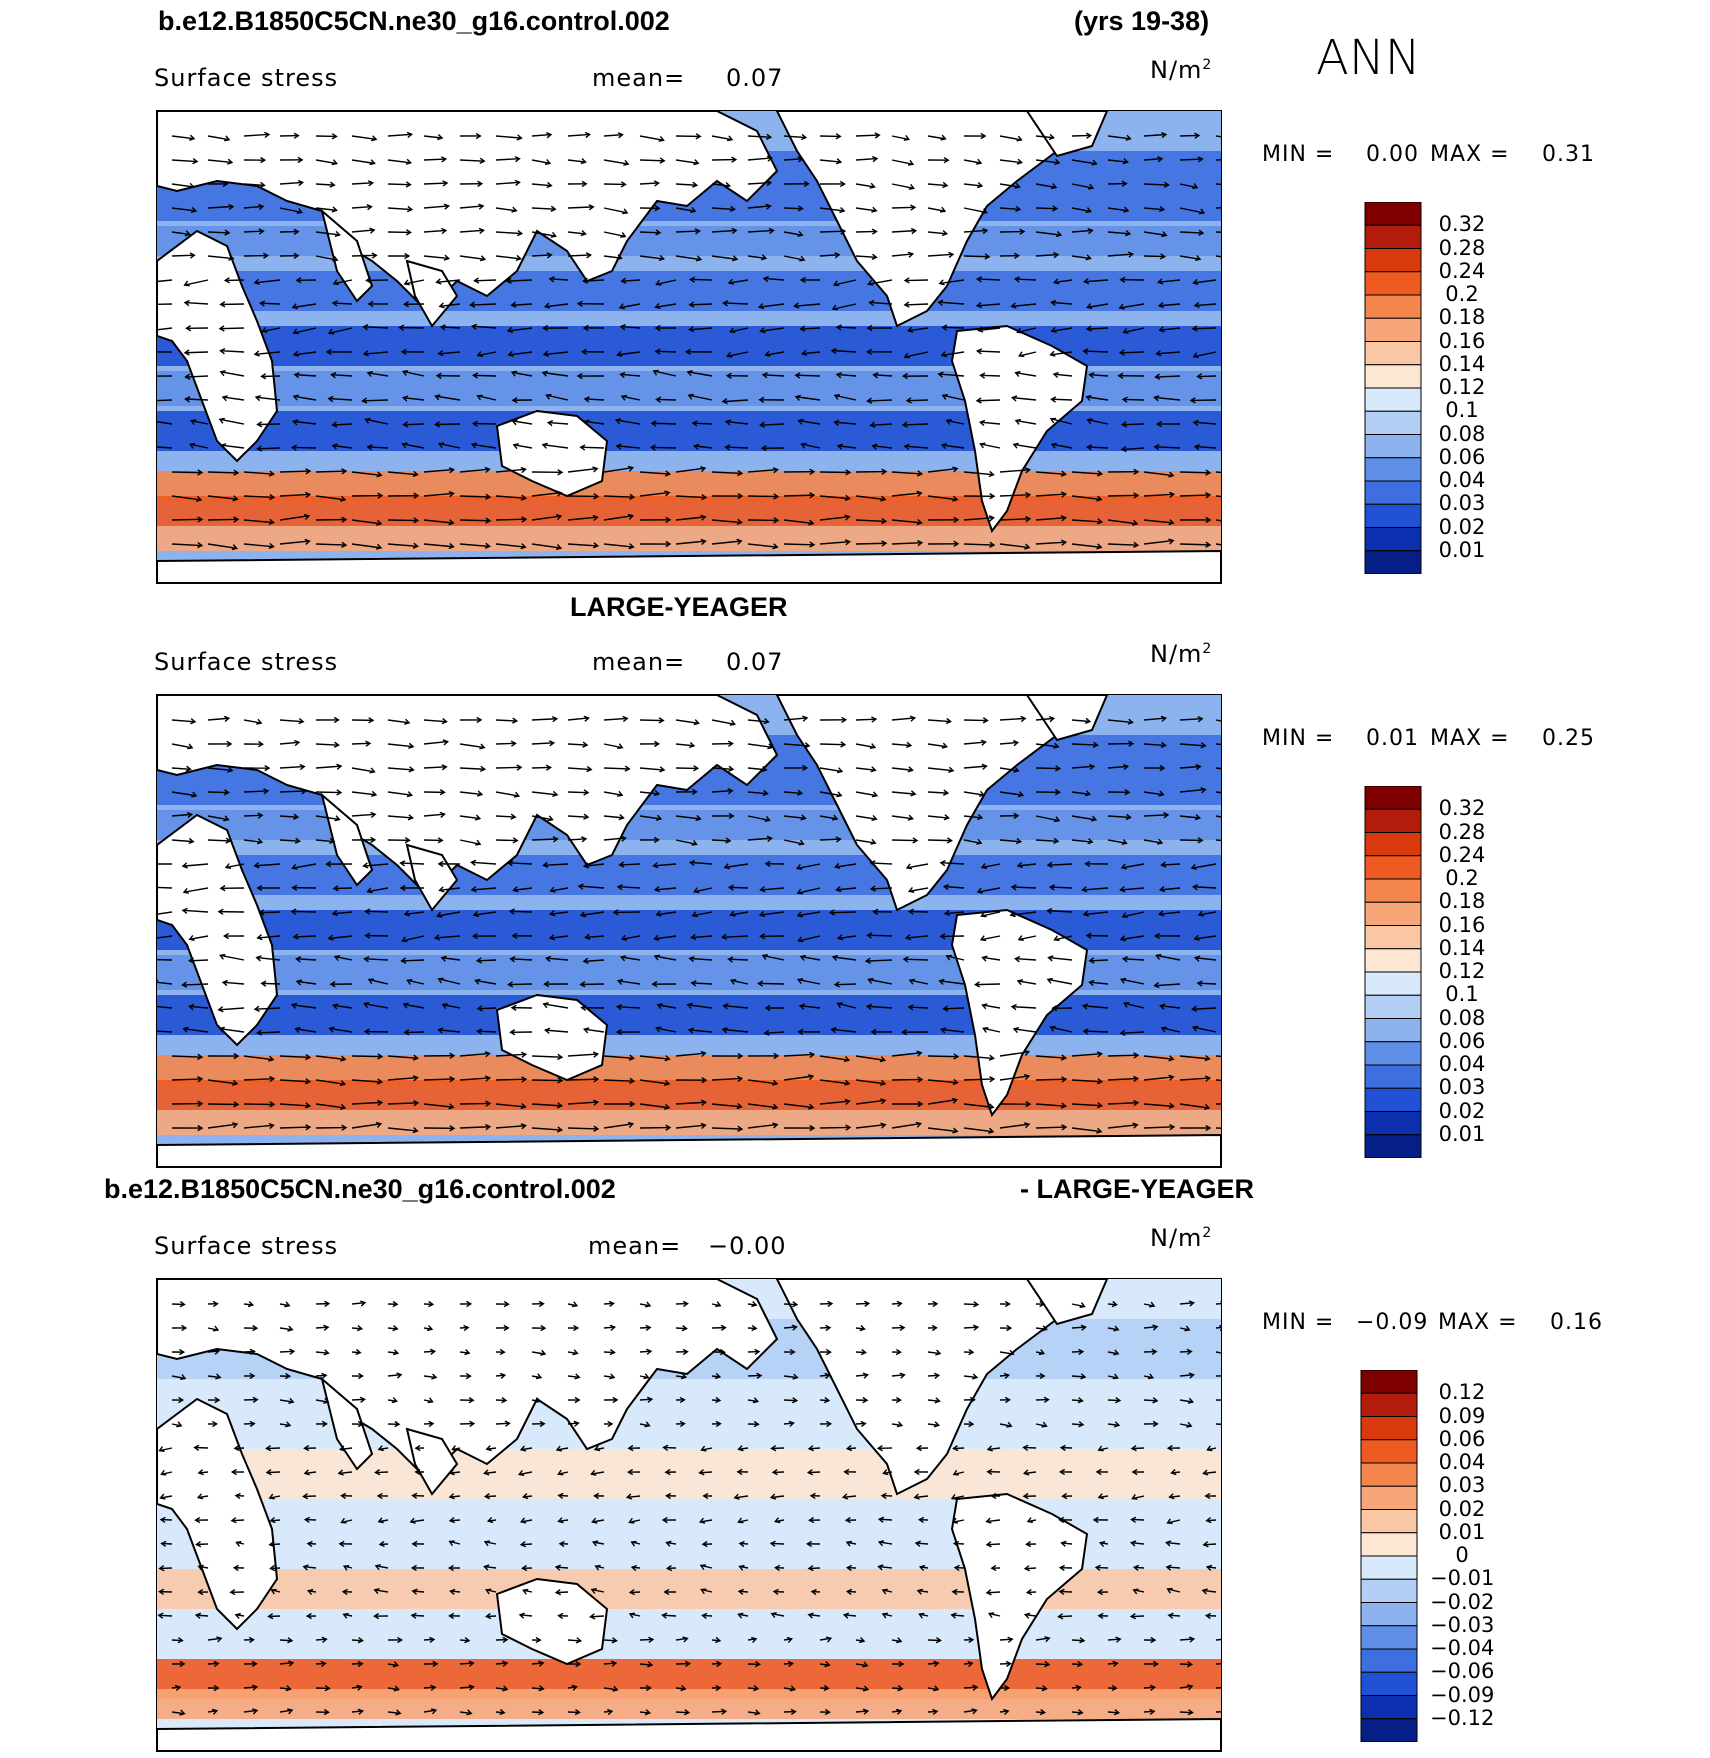 The height and width of the screenshot is (1758, 1710). Describe the element at coordinates (1137, 1189) in the screenshot. I see `panel-title-diff-right: - LARGE-YEAGER` at that location.